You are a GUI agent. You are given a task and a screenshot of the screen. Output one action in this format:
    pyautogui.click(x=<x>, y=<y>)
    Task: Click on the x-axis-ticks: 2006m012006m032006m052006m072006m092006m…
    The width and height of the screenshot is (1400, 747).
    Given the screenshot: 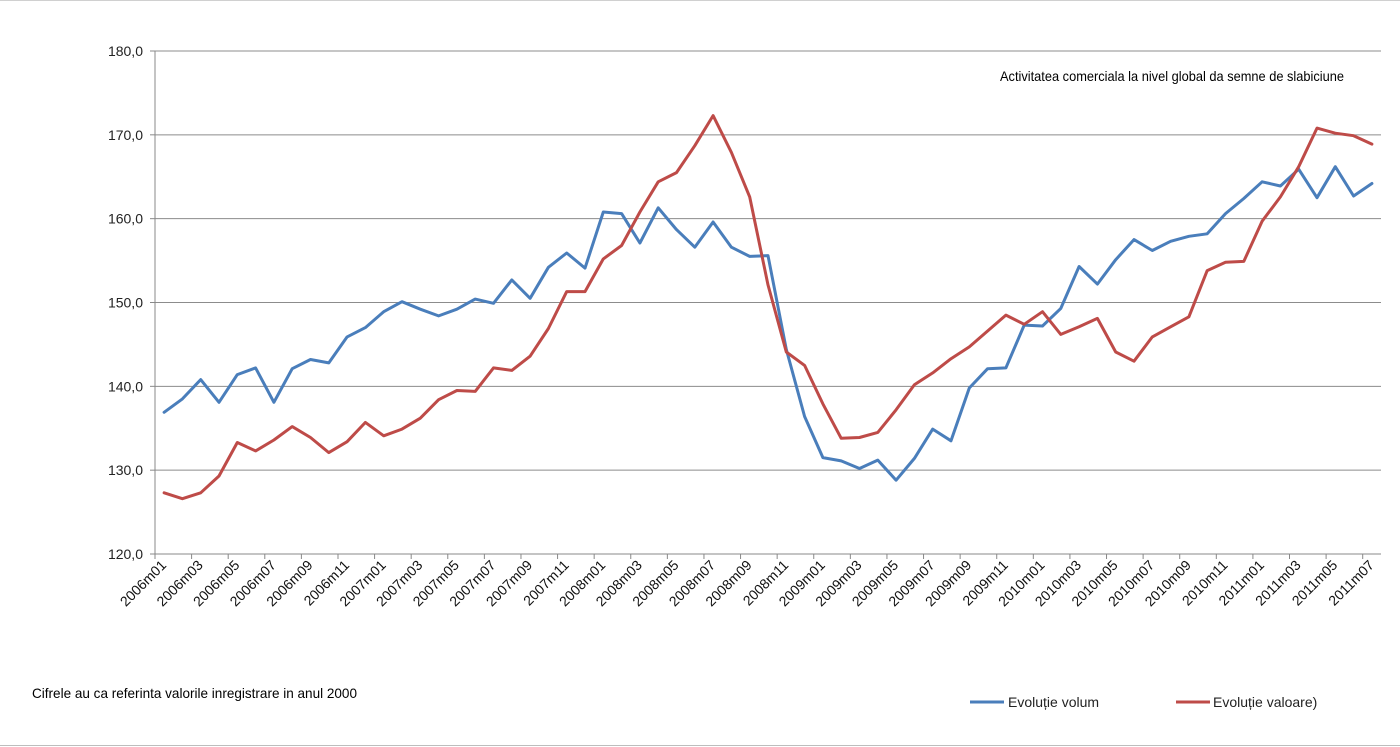 What is the action you would take?
    pyautogui.click(x=747, y=581)
    